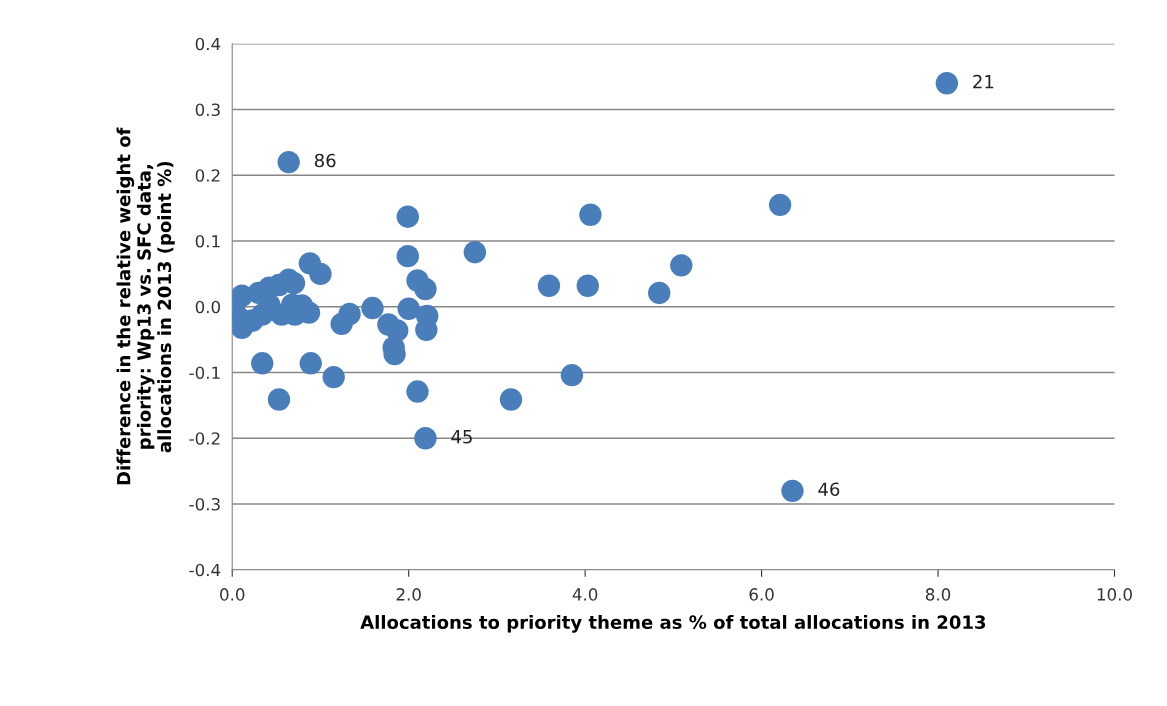  What do you see at coordinates (204, 438) in the screenshot?
I see `y-tick-label: -0.2` at bounding box center [204, 438].